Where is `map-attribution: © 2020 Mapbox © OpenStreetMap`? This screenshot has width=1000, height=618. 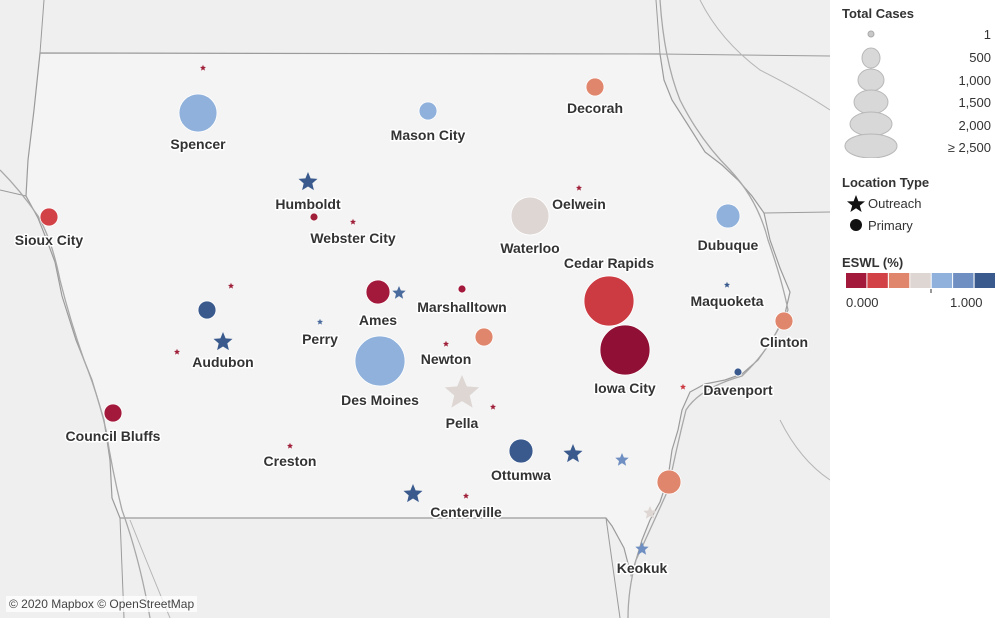
map-attribution: © 2020 Mapbox © OpenStreetMap is located at coordinates (102, 604).